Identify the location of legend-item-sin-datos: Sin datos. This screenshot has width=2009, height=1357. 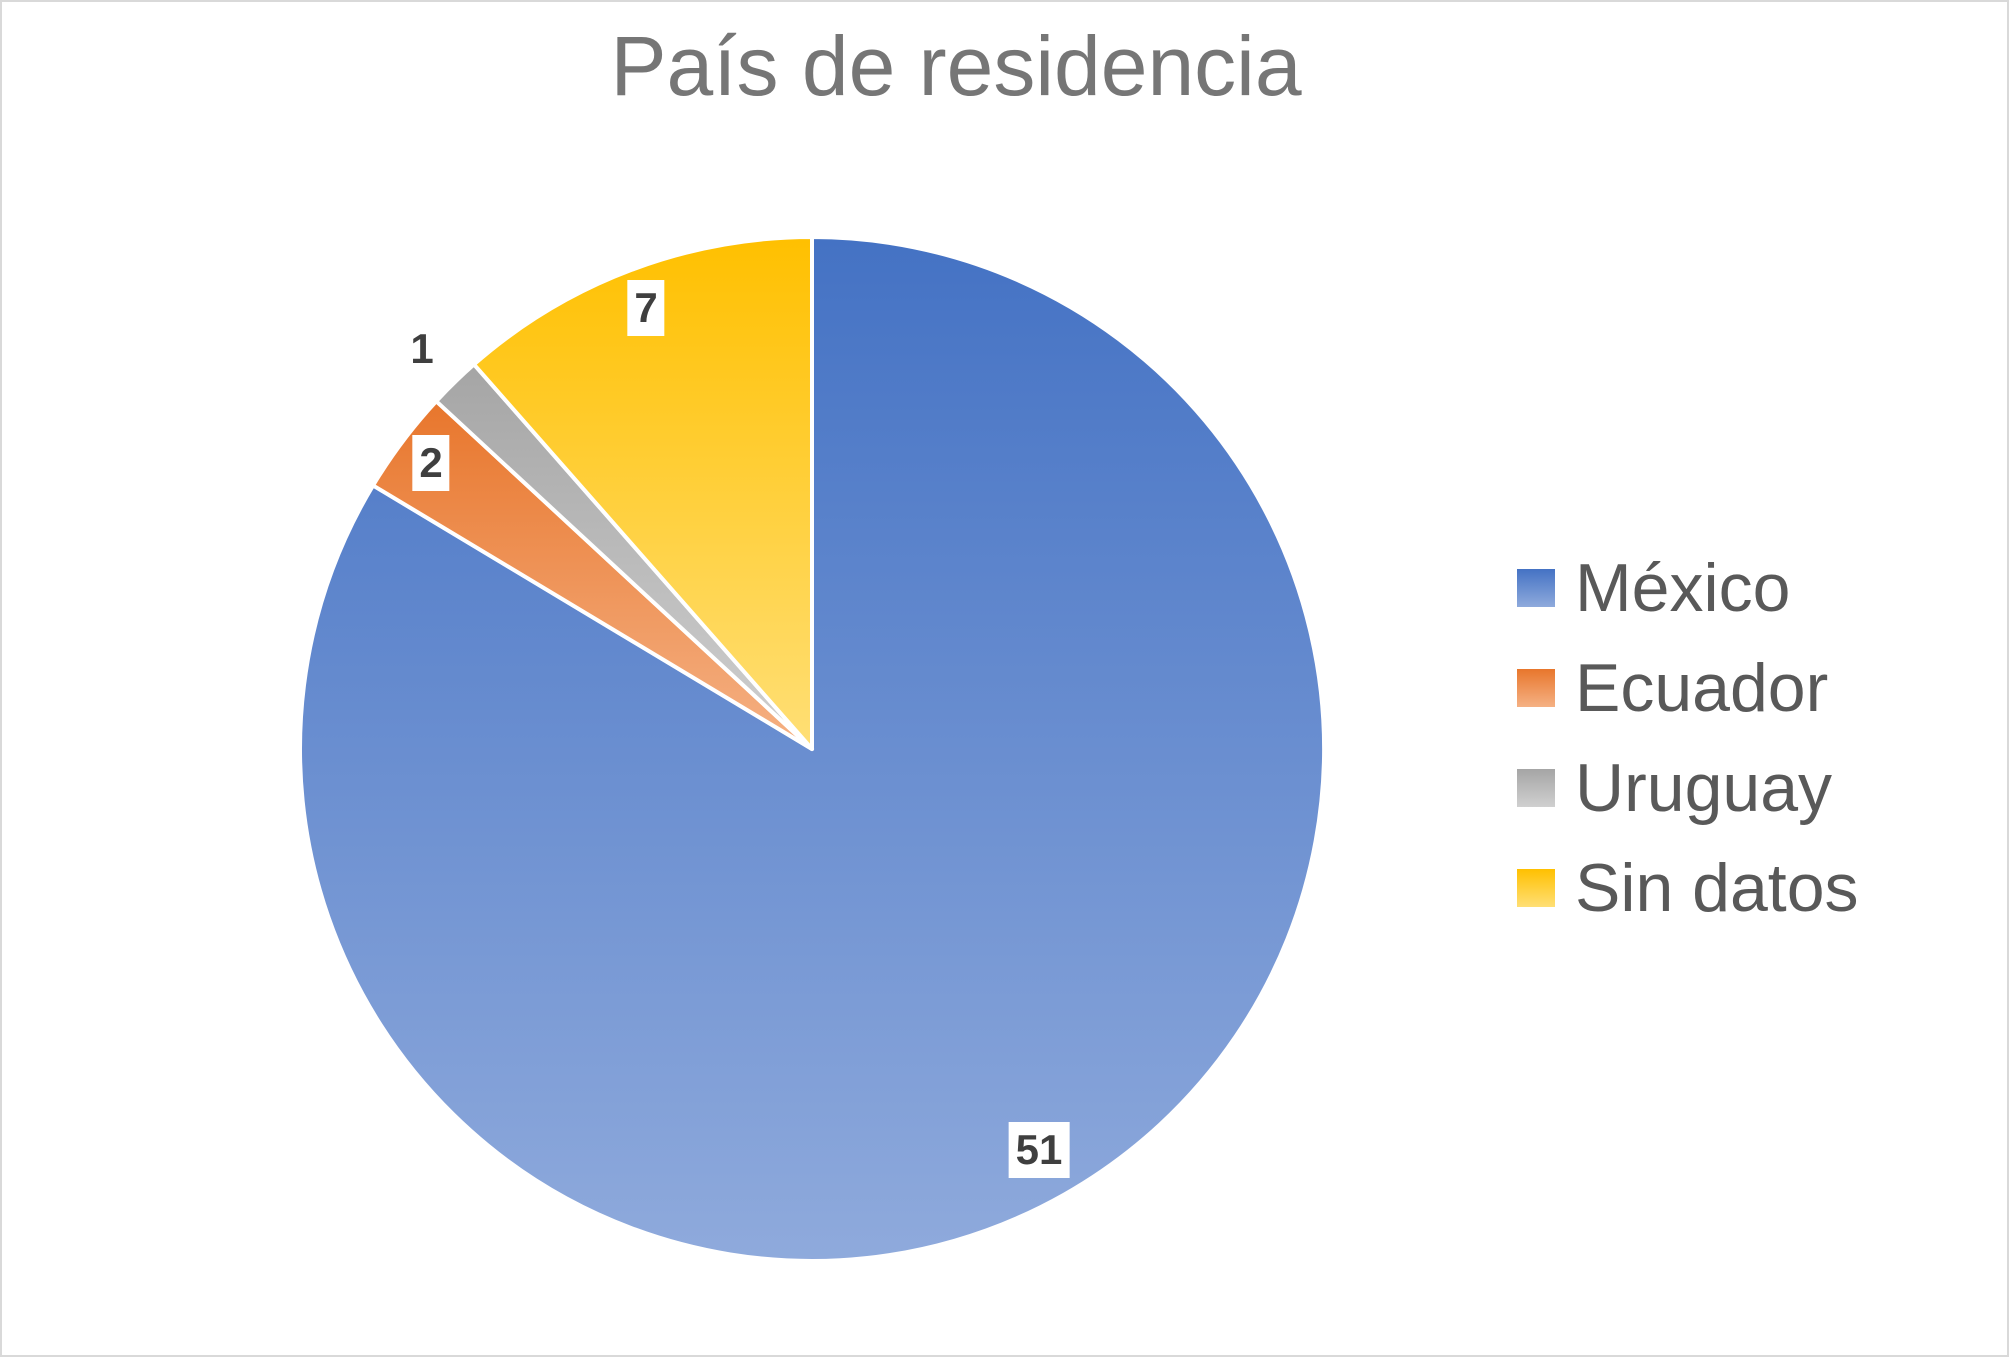
(1688, 888).